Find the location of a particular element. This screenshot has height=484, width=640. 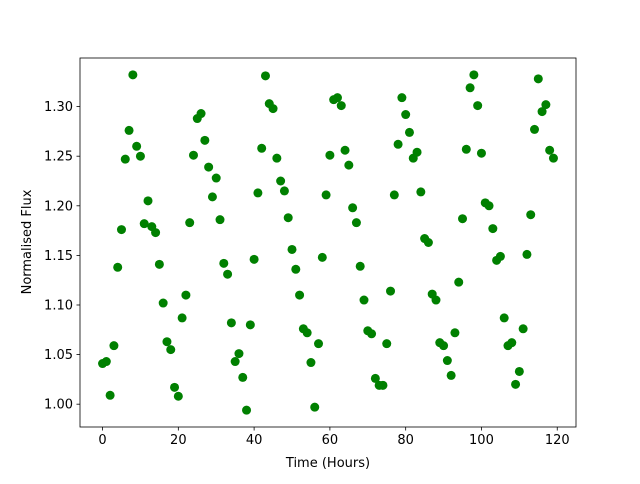

y-tick-label: 1.10 is located at coordinates (58, 305).